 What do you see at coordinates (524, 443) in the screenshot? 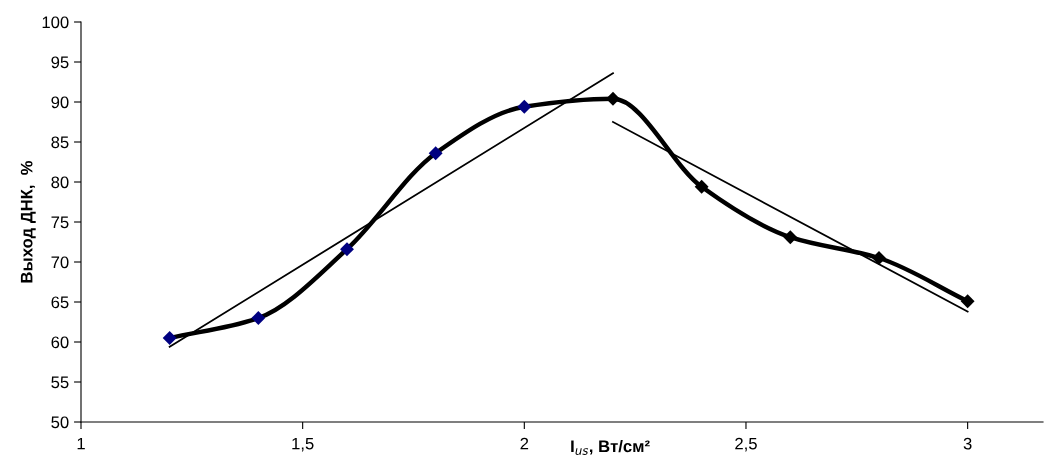
I see `x-tick-label: 2` at bounding box center [524, 443].